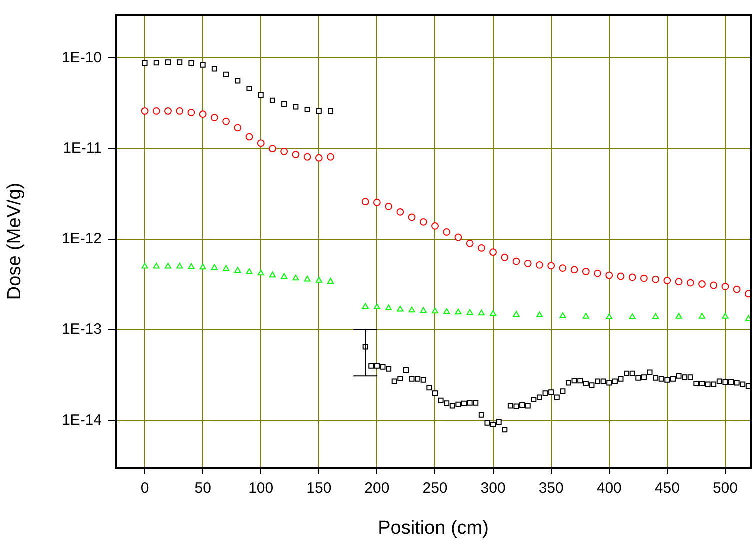 This screenshot has width=756, height=544. Describe the element at coordinates (667, 489) in the screenshot. I see `x-tick-label: 450` at that location.